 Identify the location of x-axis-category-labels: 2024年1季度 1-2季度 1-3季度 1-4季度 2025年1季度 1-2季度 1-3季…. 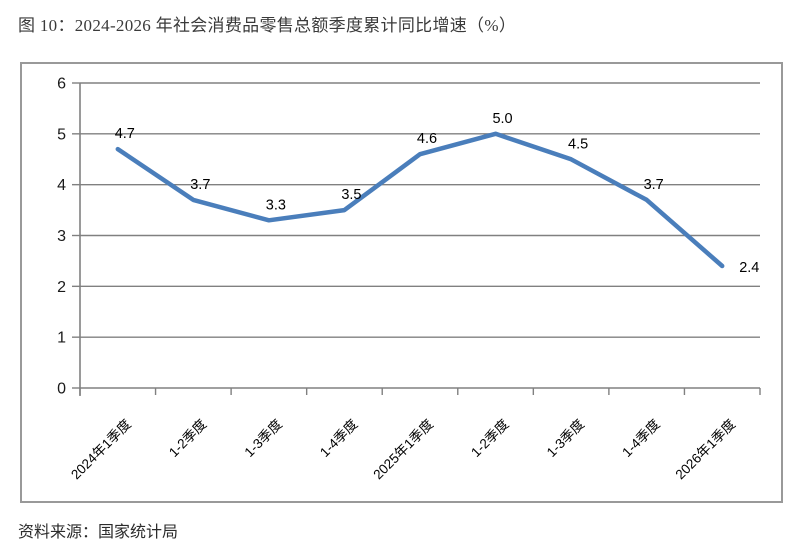
(403, 450).